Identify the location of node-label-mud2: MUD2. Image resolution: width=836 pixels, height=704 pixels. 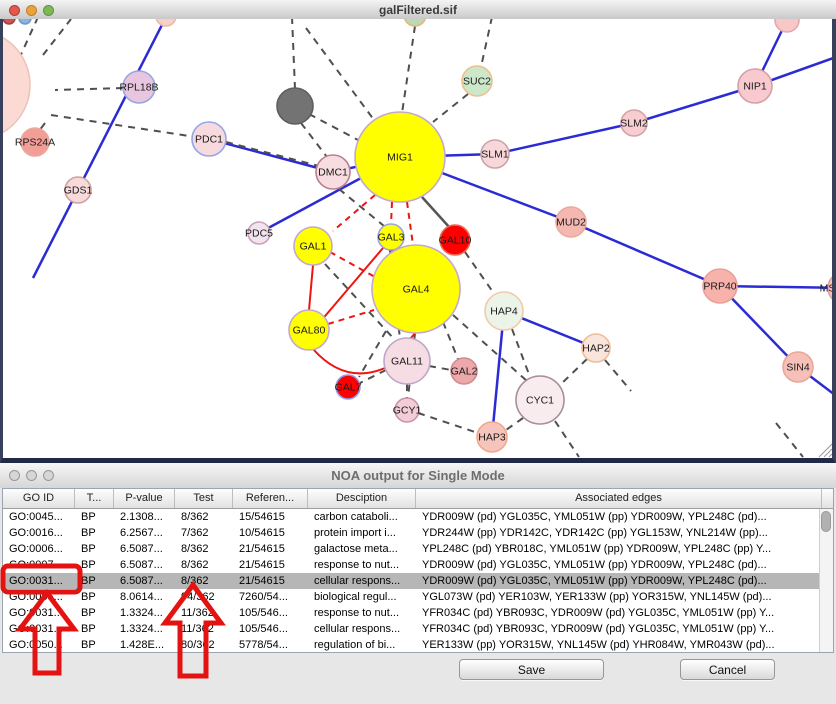
(571, 223).